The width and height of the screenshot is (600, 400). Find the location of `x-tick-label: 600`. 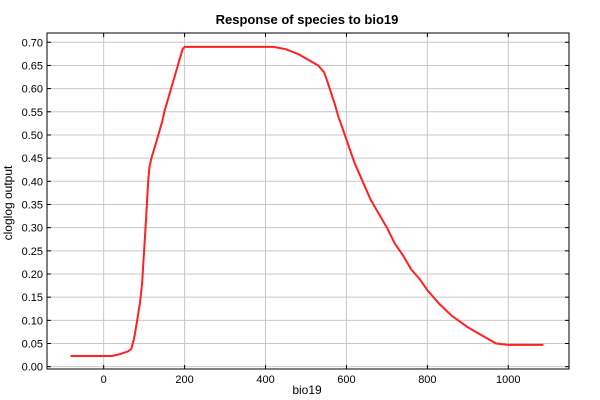

x-tick-label: 600 is located at coordinates (346, 380).